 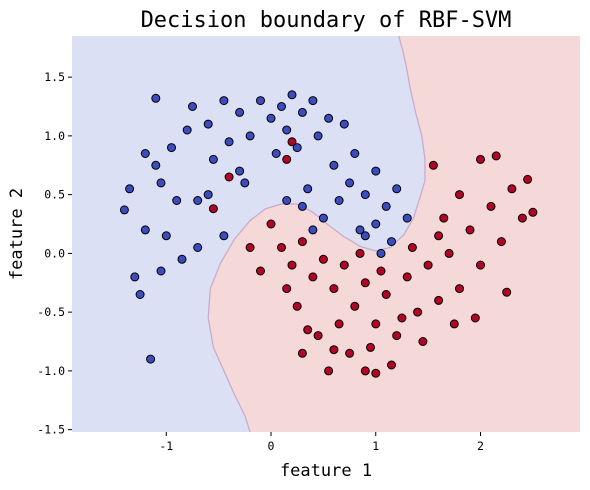 I want to click on chart-title: Decision boundary of RBF-SVM, so click(x=326, y=20).